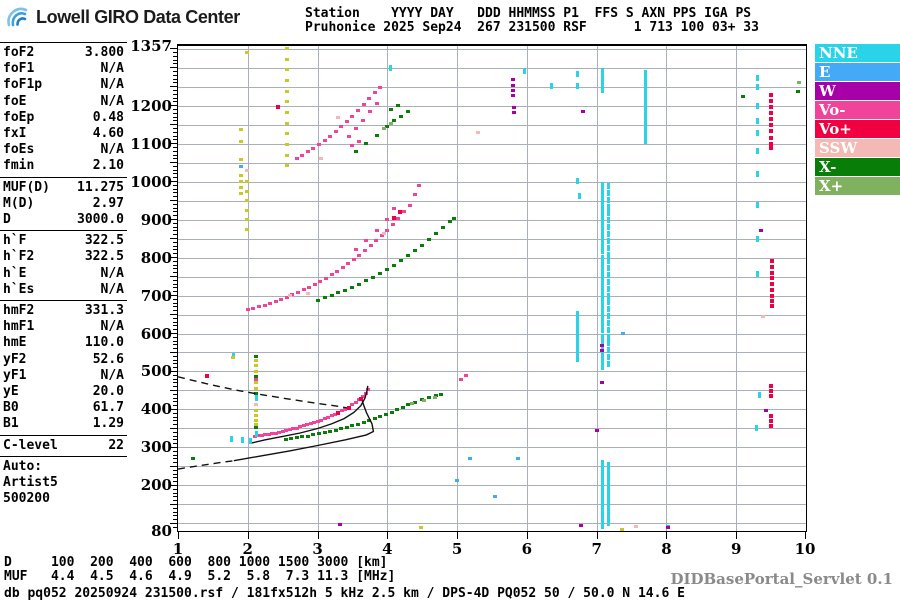 This screenshot has height=600, width=900. What do you see at coordinates (15, 134) in the screenshot?
I see `parameter-label: fxI` at bounding box center [15, 134].